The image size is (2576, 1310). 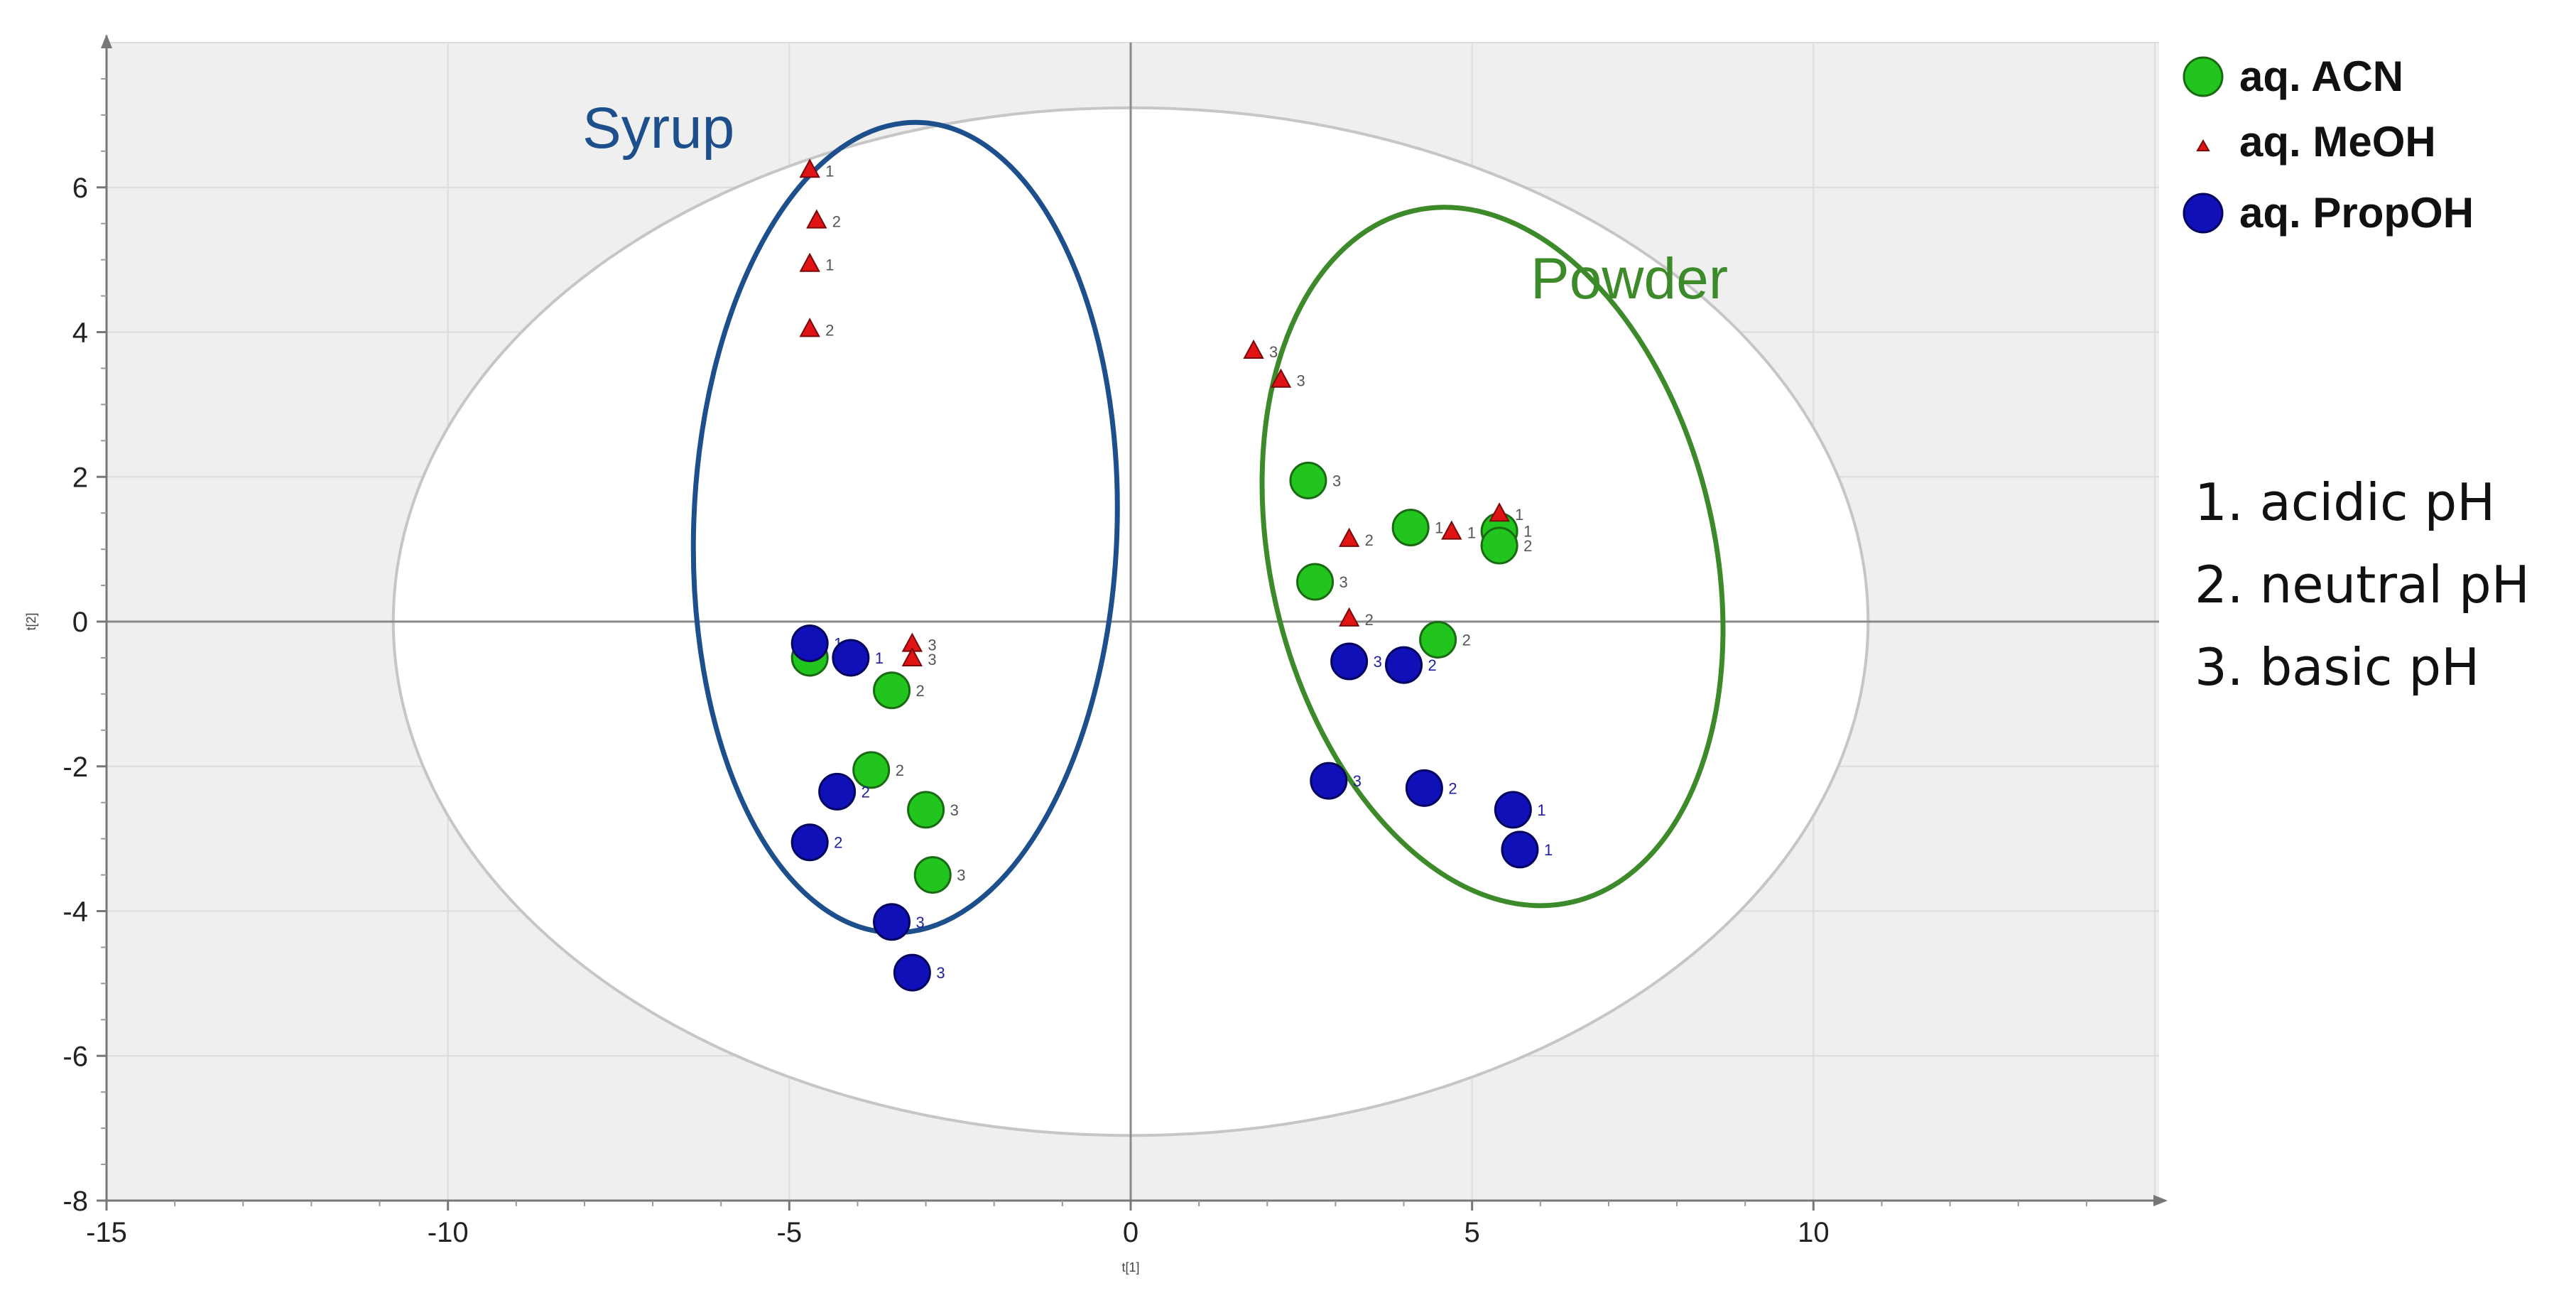 What do you see at coordinates (80, 333) in the screenshot?
I see `y-tick-label: 4` at bounding box center [80, 333].